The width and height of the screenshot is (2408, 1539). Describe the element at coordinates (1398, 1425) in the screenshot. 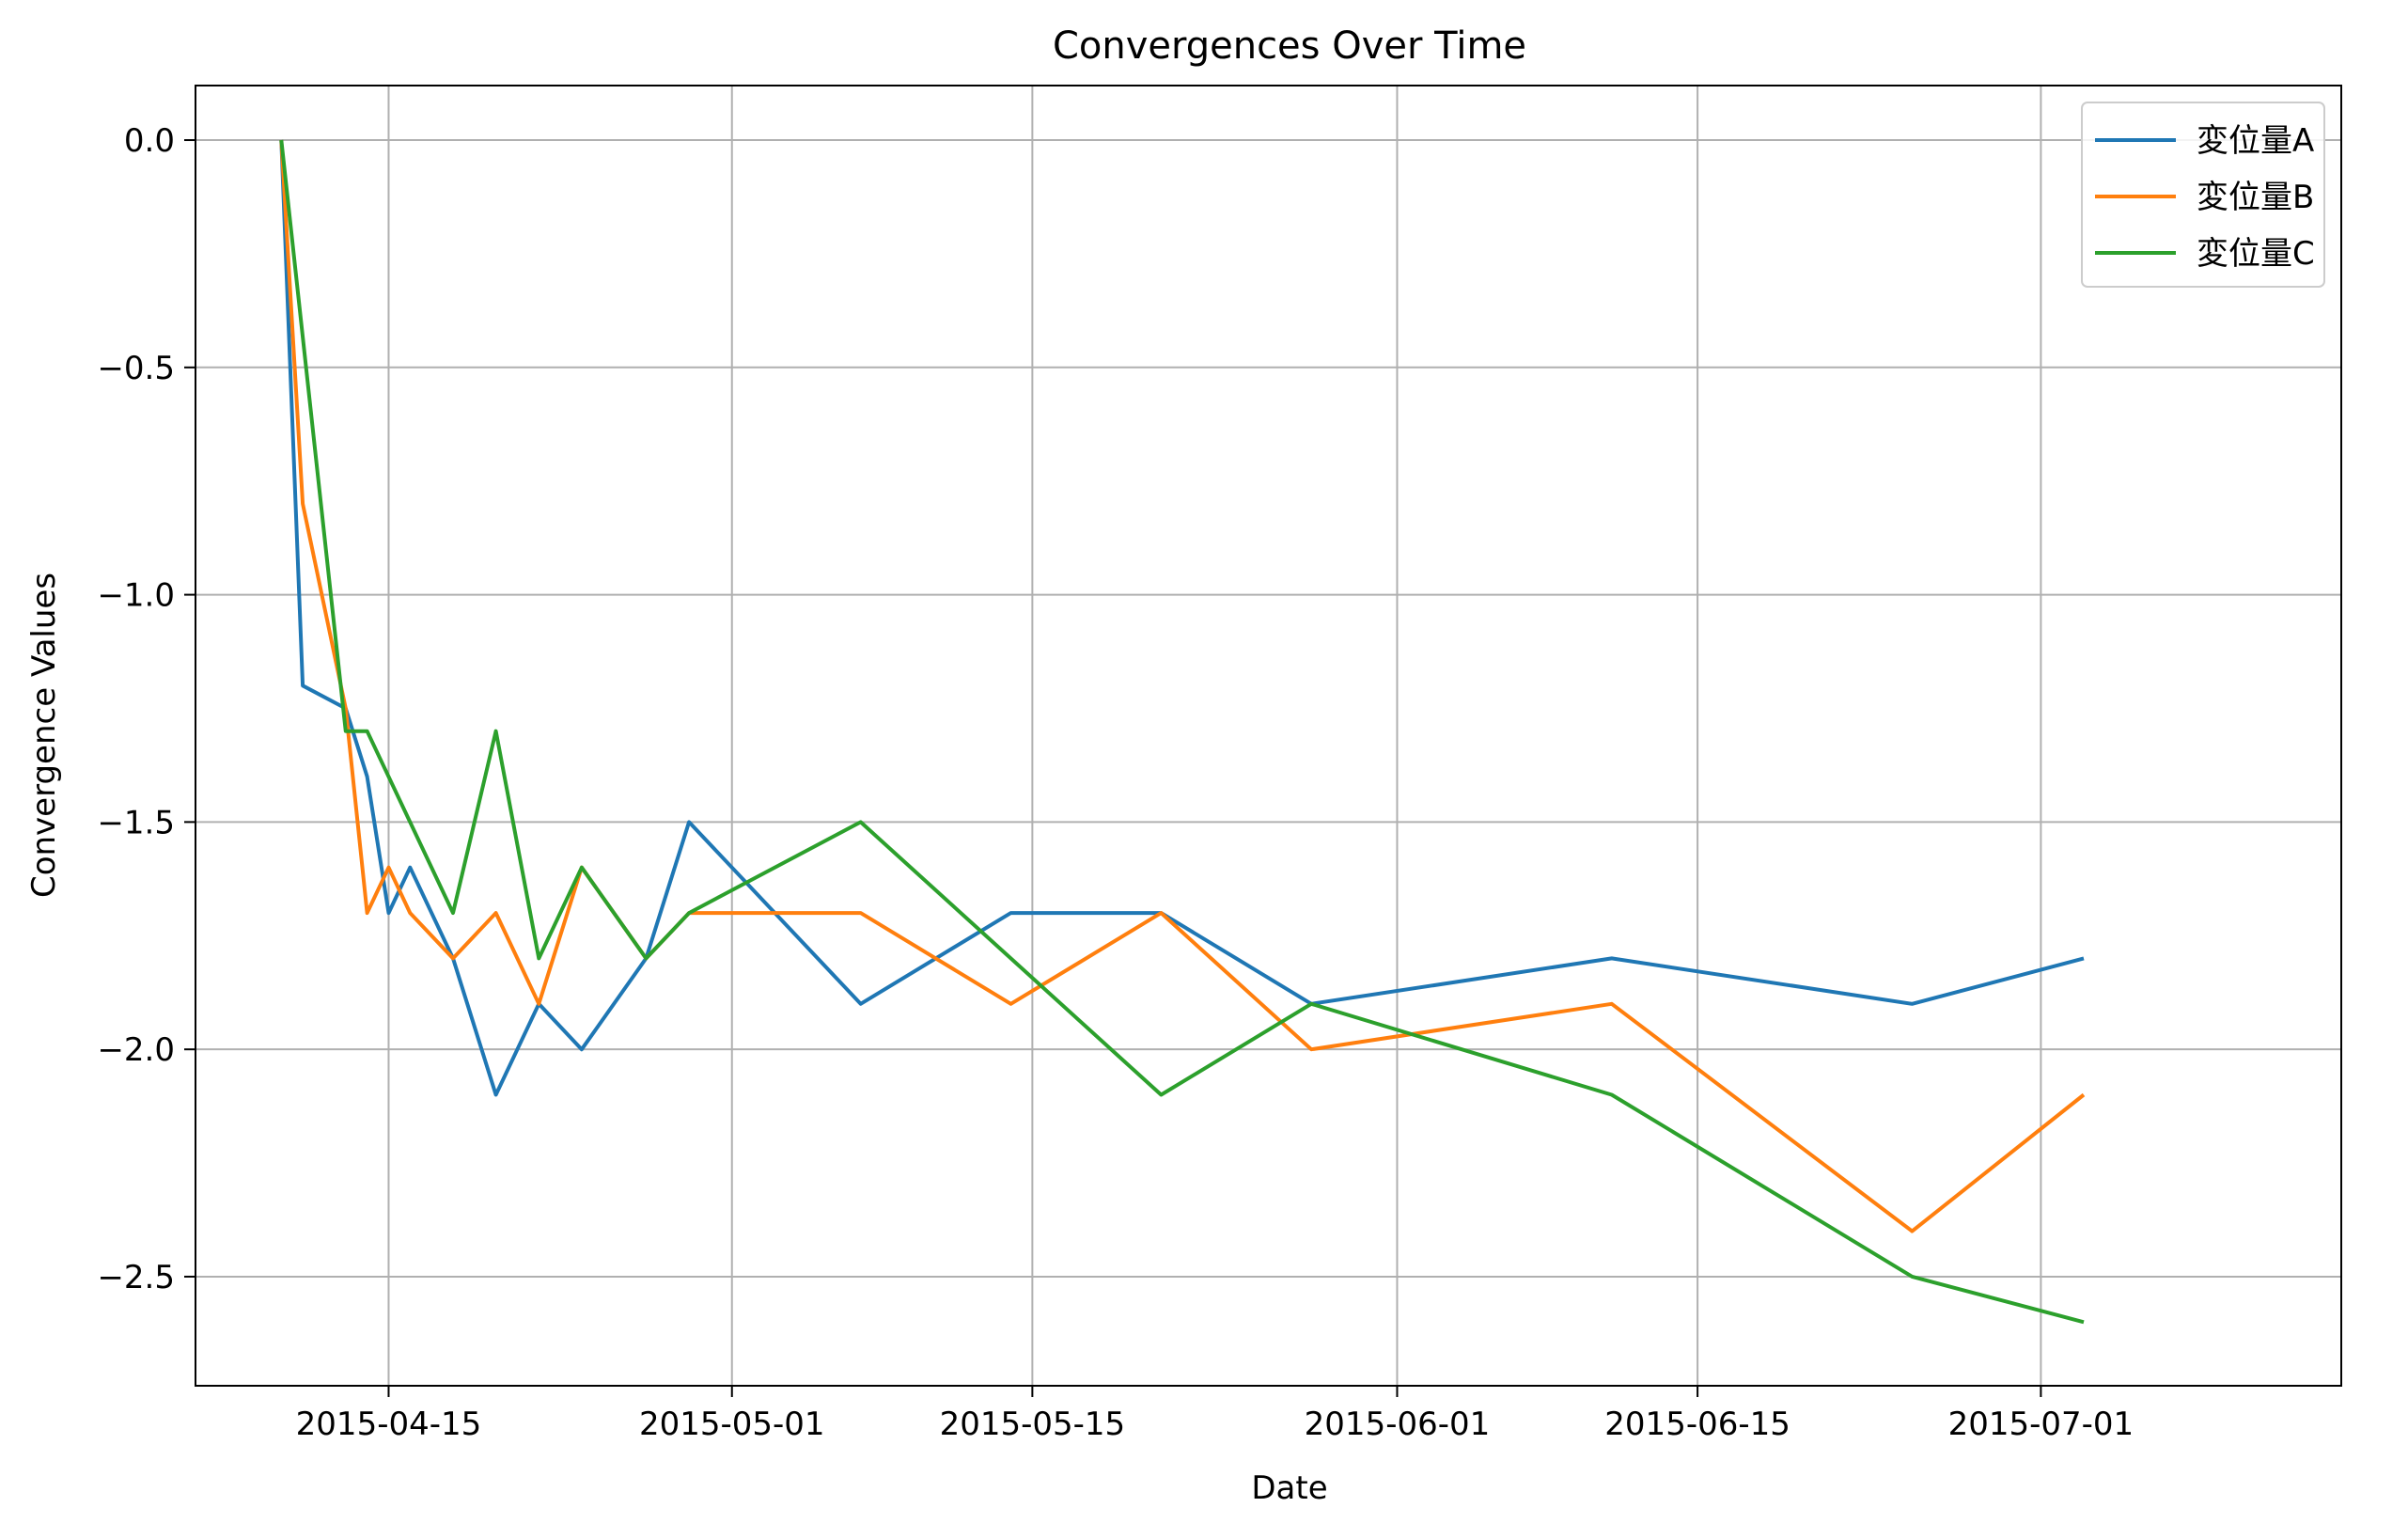

I see `x-tick-label: 2015-06-01` at that location.